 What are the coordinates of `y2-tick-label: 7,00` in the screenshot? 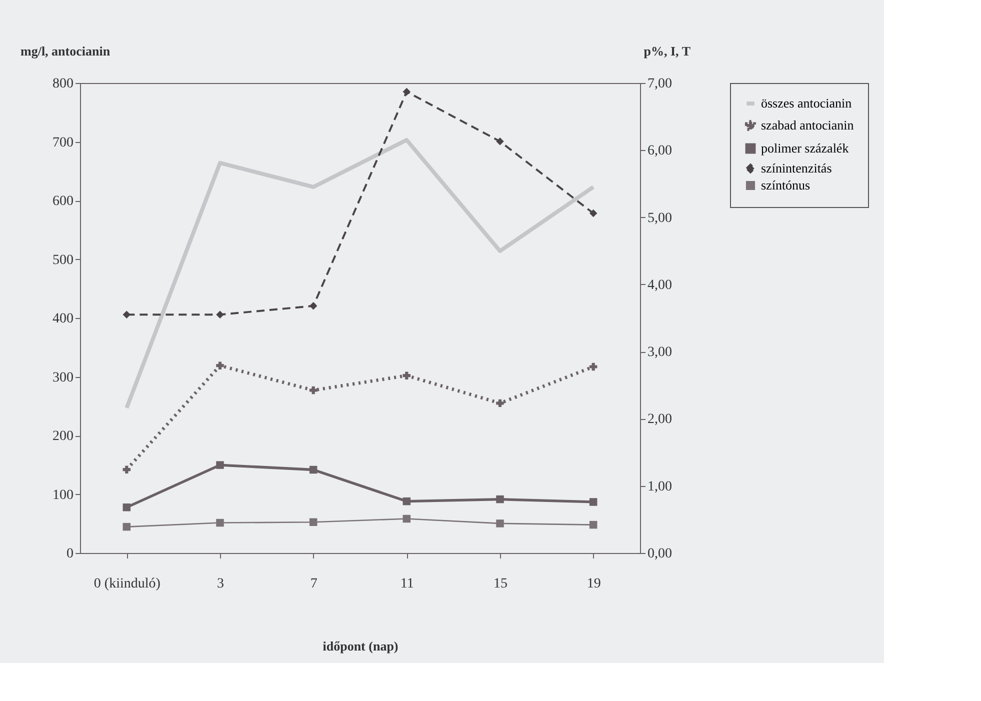 It's located at (660, 84).